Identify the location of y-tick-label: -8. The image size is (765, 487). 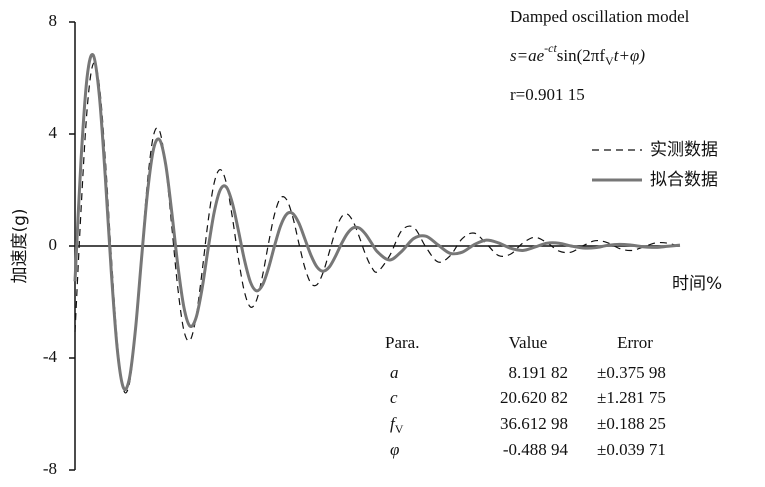
(50, 468).